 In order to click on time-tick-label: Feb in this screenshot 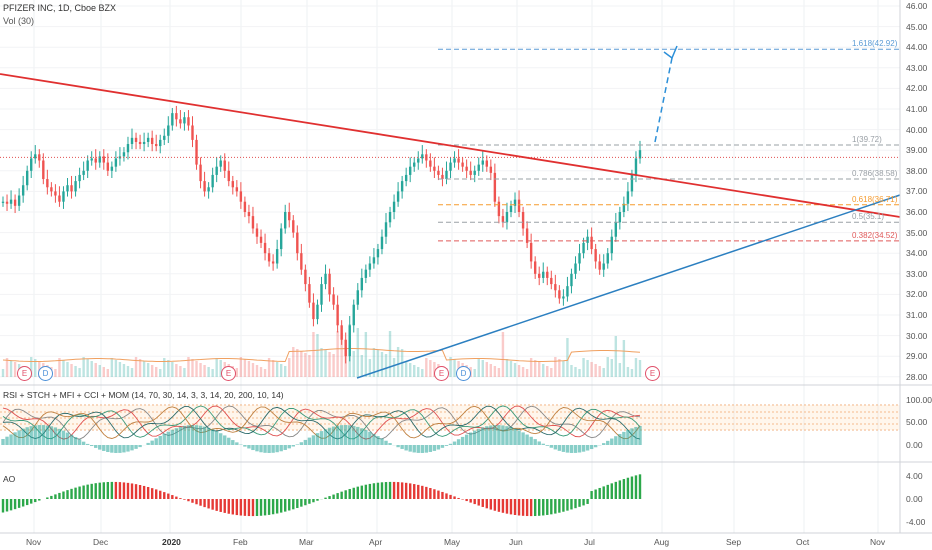, I will do `click(240, 542)`.